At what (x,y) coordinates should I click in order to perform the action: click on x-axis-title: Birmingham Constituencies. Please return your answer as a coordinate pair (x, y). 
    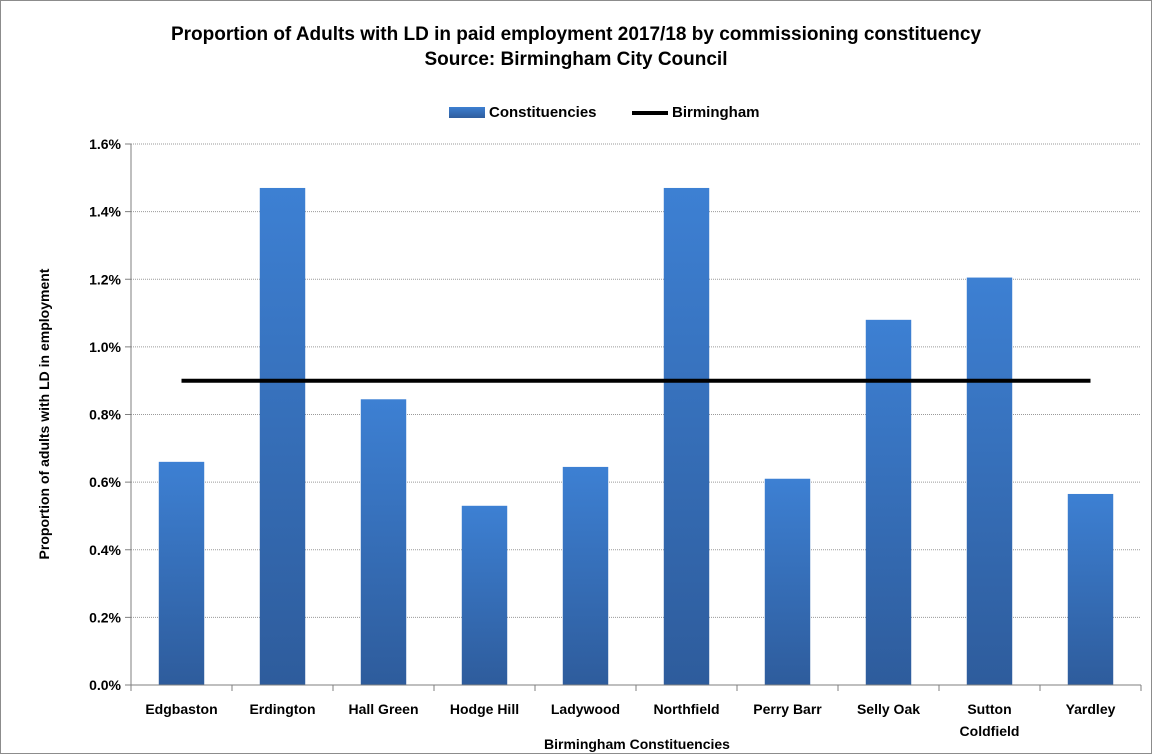
    Looking at the image, I should click on (637, 744).